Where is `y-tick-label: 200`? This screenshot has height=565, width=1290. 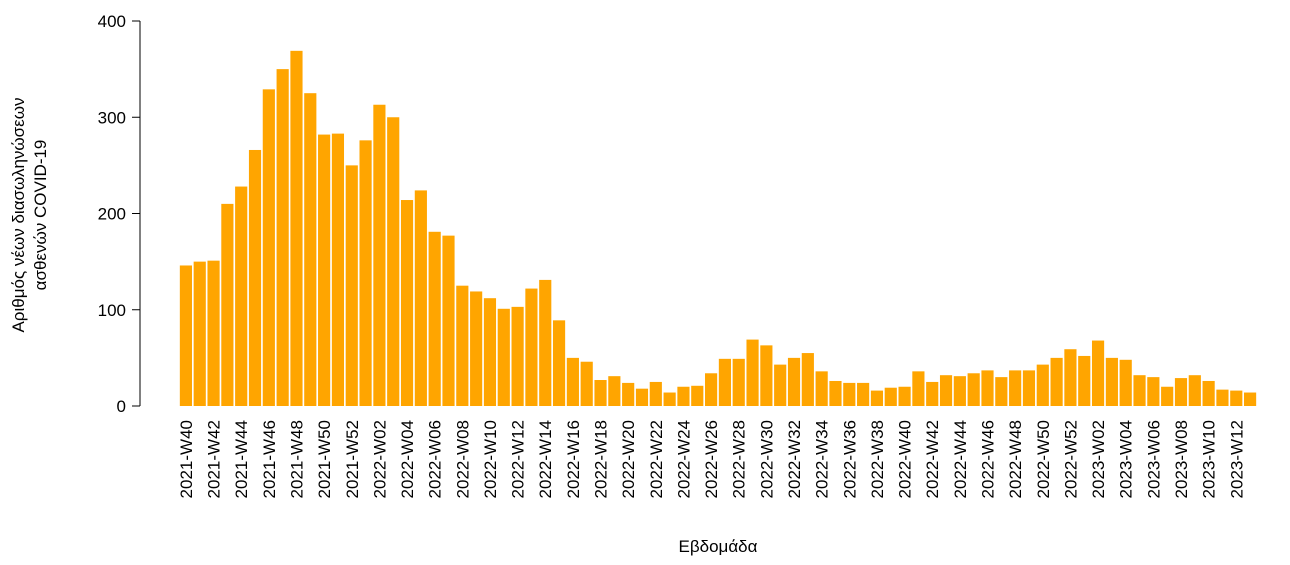
y-tick-label: 200 is located at coordinates (112, 214).